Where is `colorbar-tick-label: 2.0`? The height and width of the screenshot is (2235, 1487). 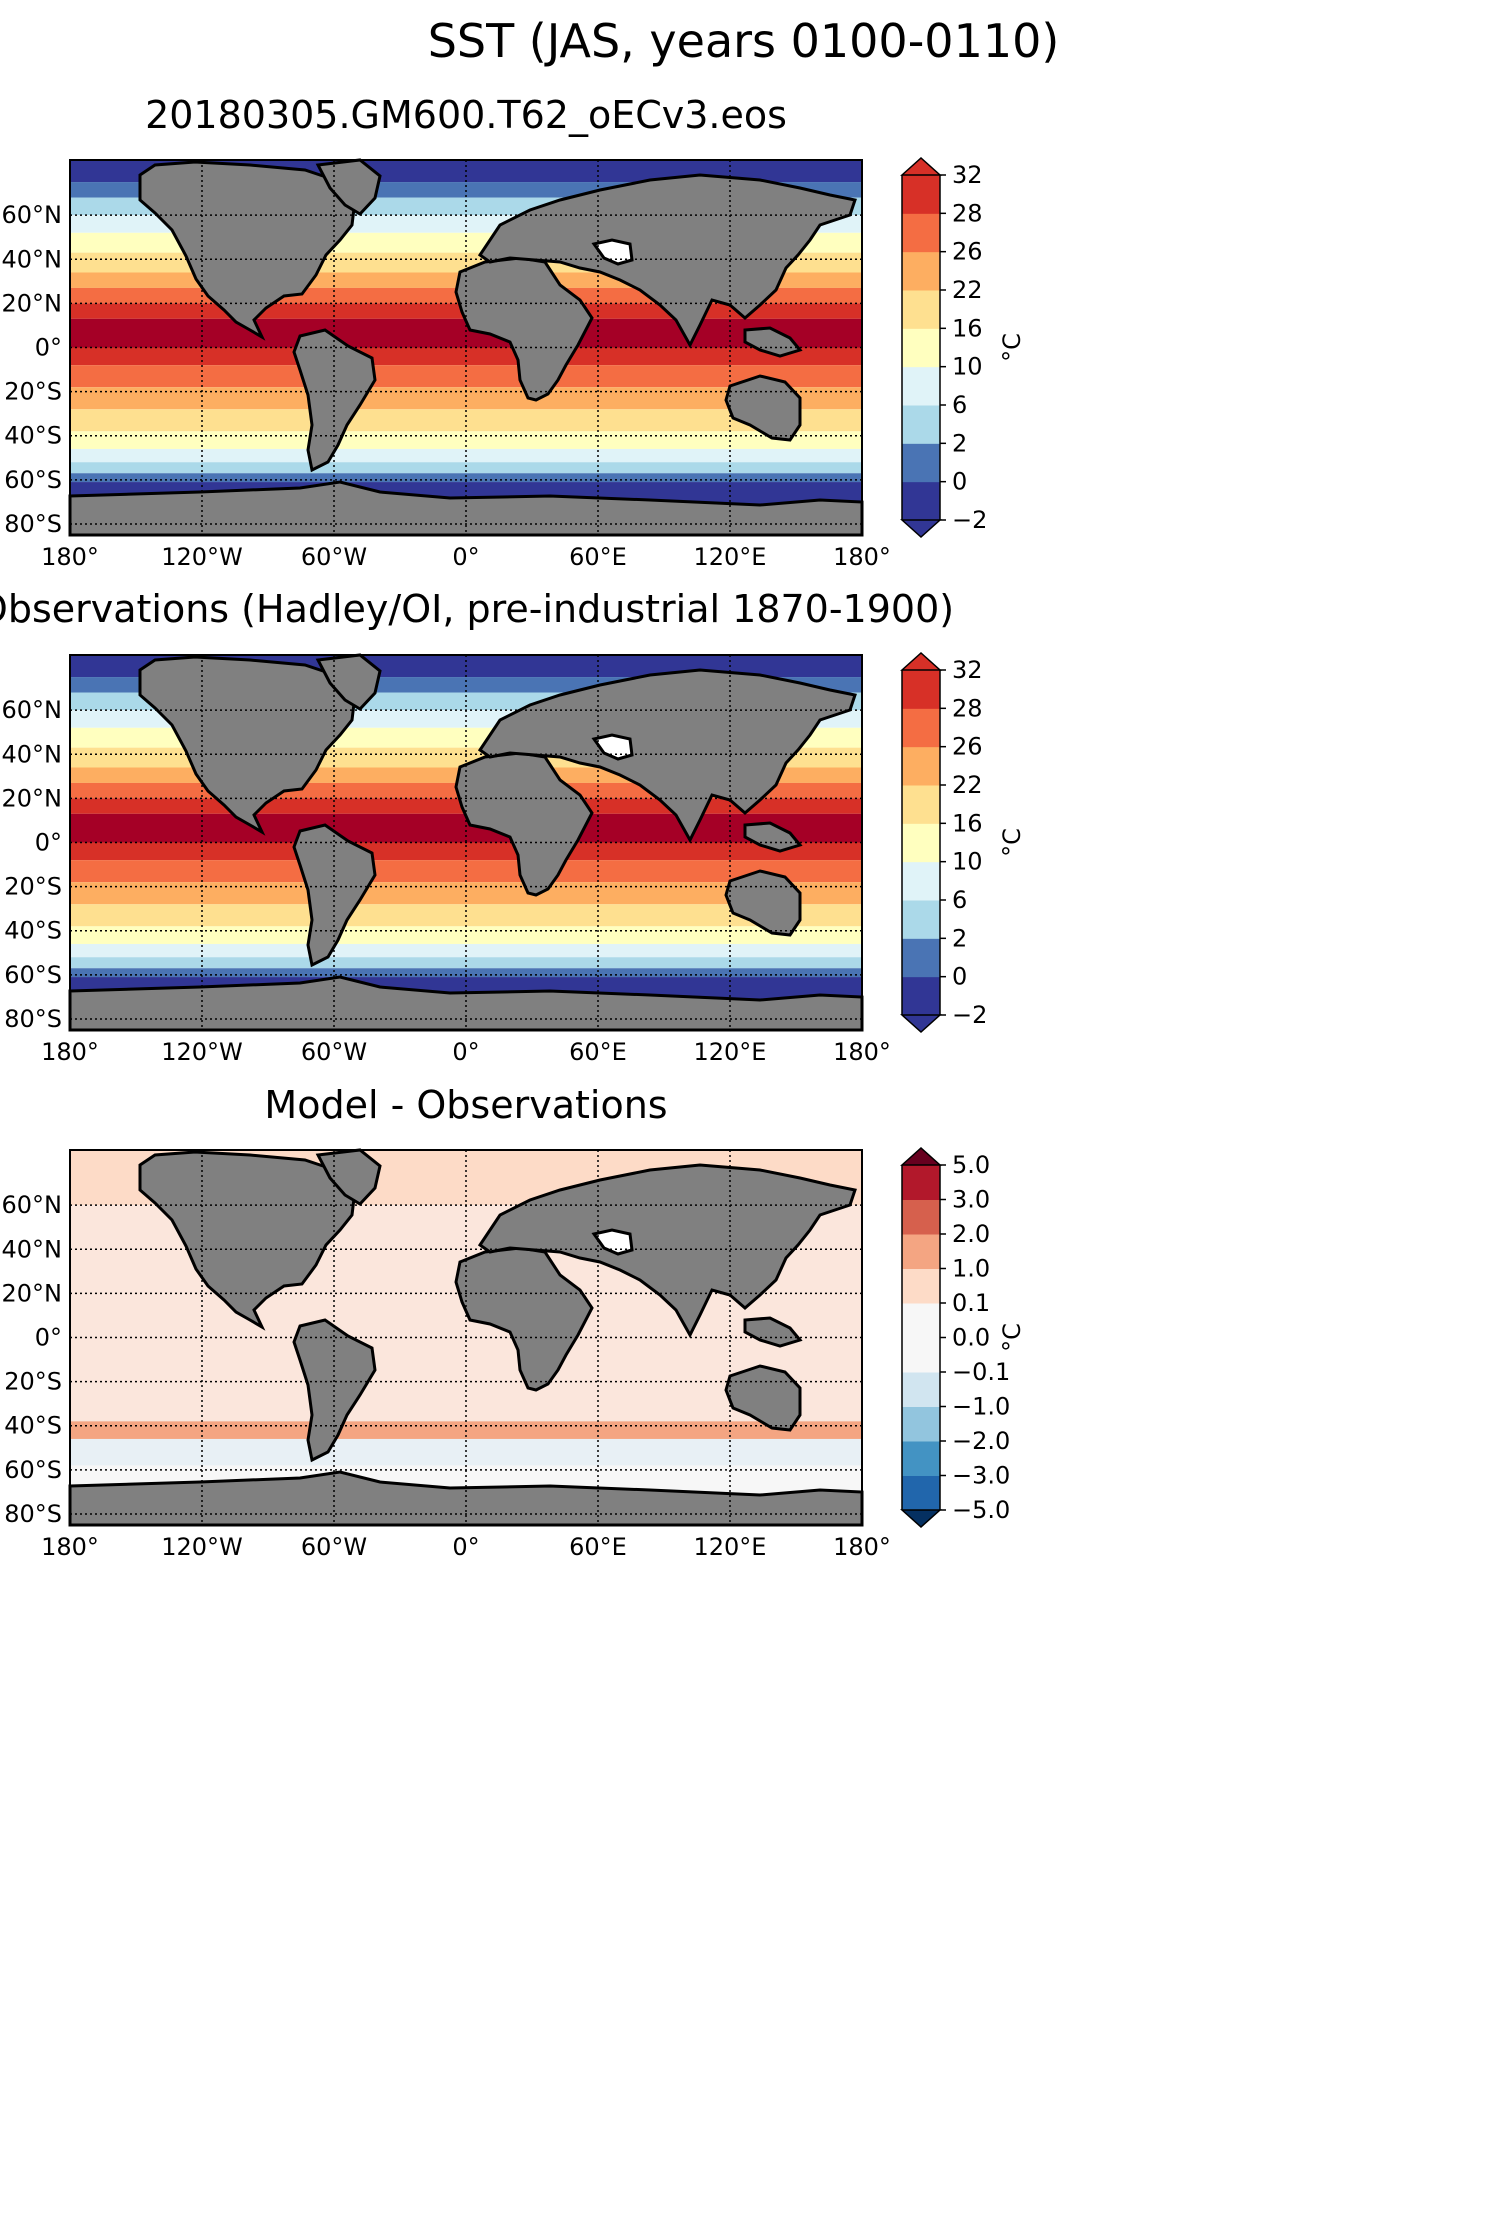 colorbar-tick-label: 2.0 is located at coordinates (971, 1234).